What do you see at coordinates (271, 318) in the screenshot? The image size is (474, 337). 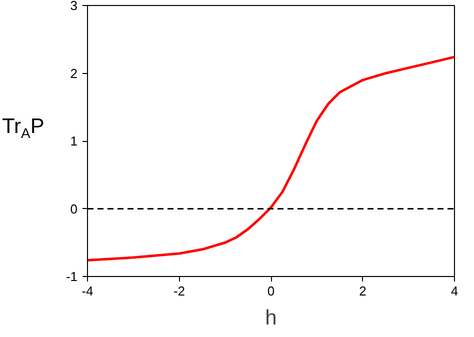 I see `x-axis-title: h` at bounding box center [271, 318].